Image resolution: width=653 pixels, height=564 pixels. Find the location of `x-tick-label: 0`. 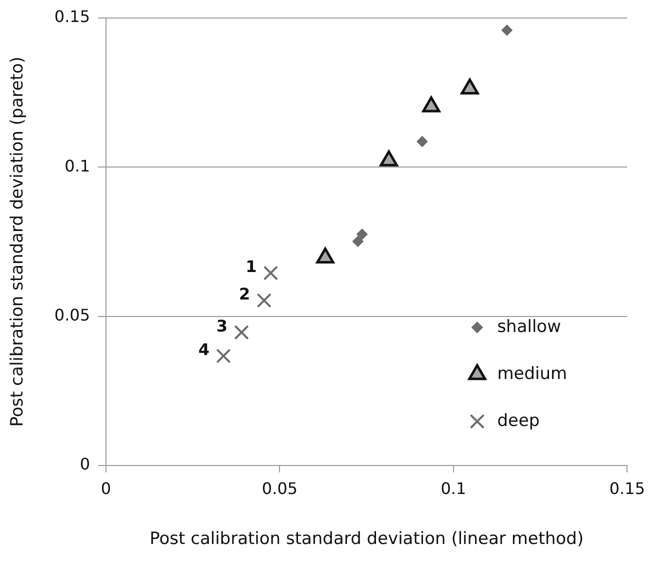

x-tick-label: 0 is located at coordinates (106, 488).